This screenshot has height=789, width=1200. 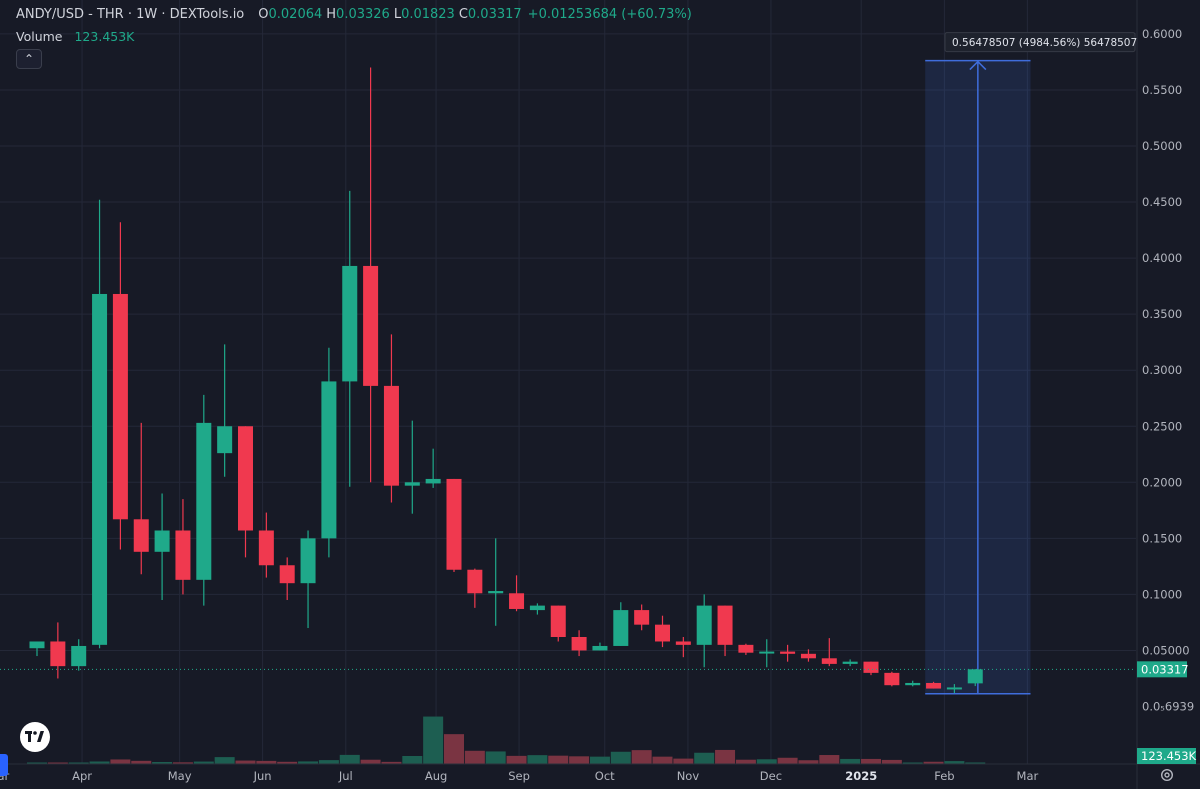 I want to click on price-tick-label: 0.5000, so click(x=1162, y=146).